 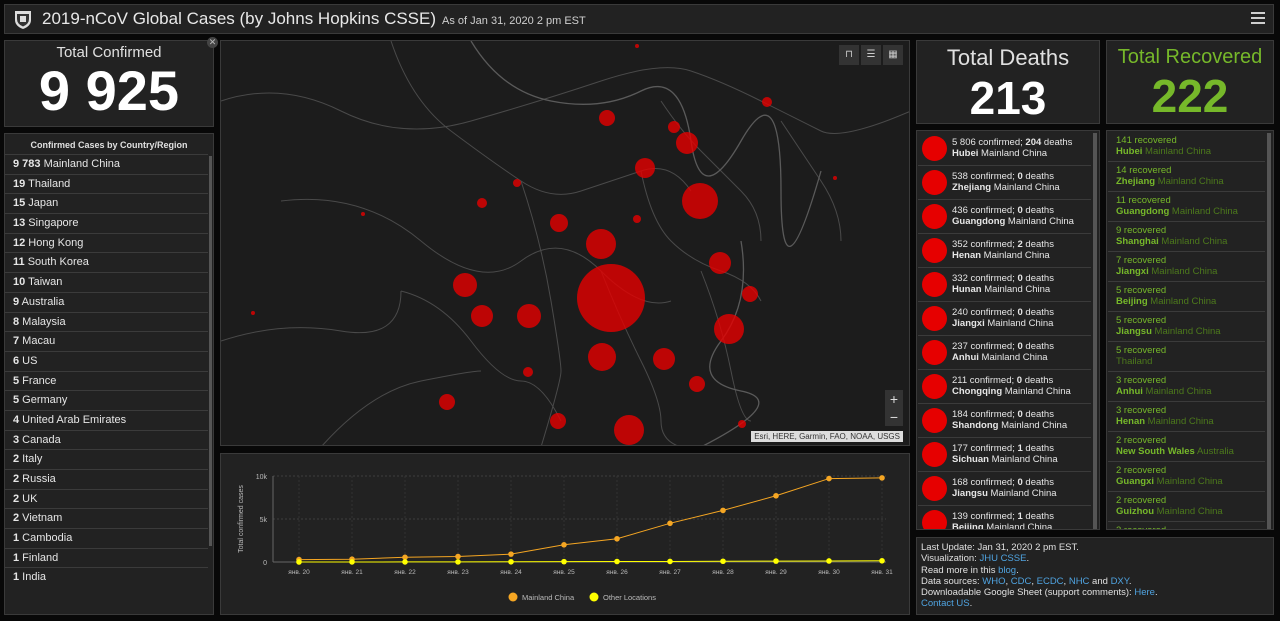 What do you see at coordinates (106, 400) in the screenshot?
I see `country-list-item: 5 Germany` at bounding box center [106, 400].